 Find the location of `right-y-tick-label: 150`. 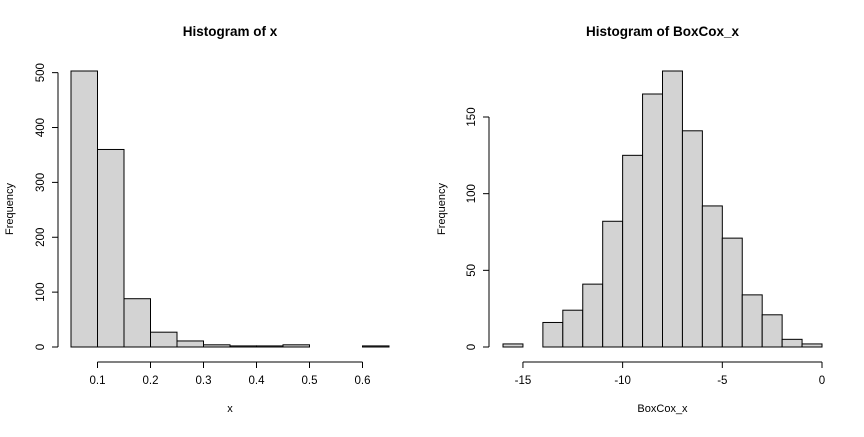

right-y-tick-label: 150 is located at coordinates (472, 116).